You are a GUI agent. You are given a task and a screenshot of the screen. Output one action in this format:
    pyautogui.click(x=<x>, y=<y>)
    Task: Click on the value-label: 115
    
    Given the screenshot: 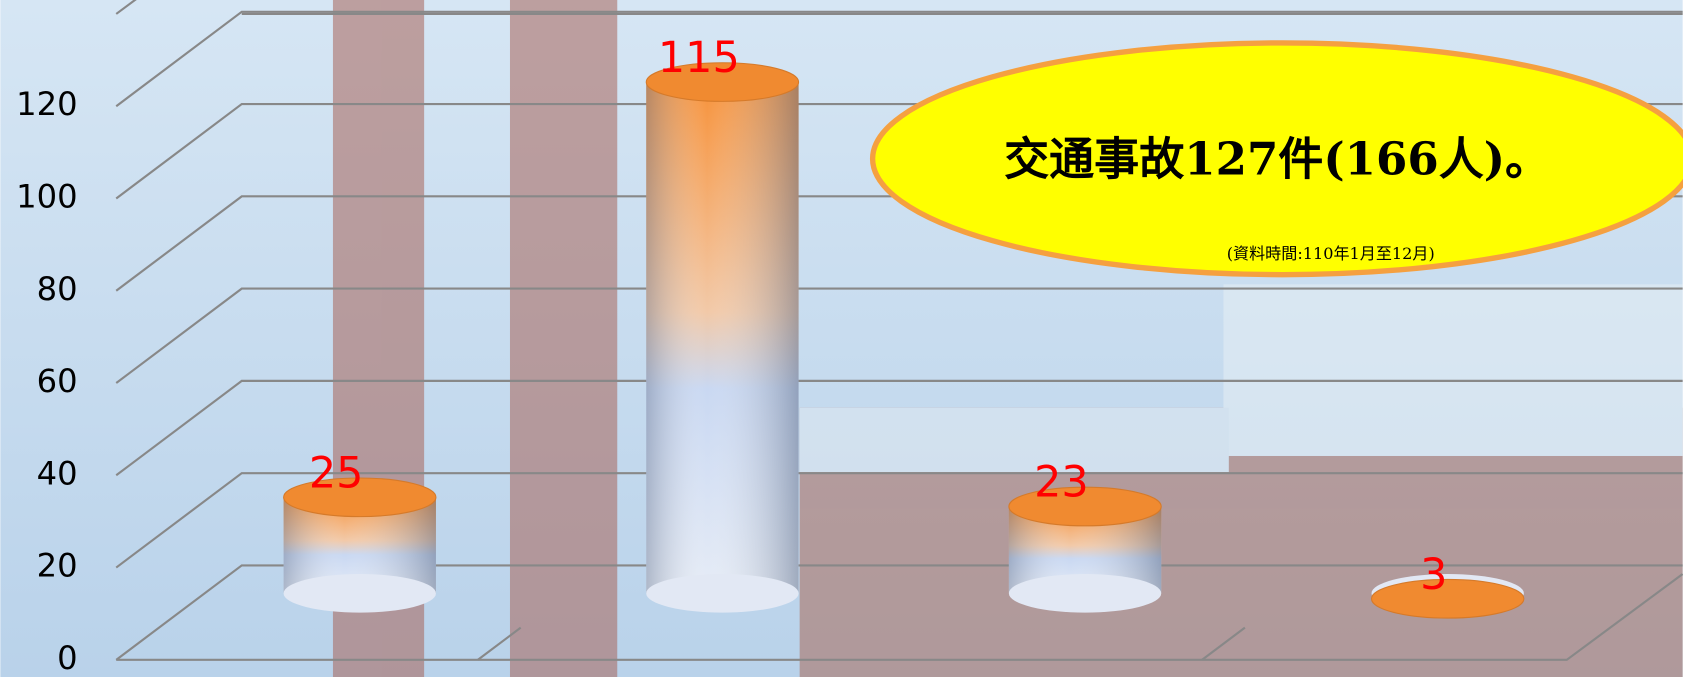 What is the action you would take?
    pyautogui.click(x=699, y=58)
    